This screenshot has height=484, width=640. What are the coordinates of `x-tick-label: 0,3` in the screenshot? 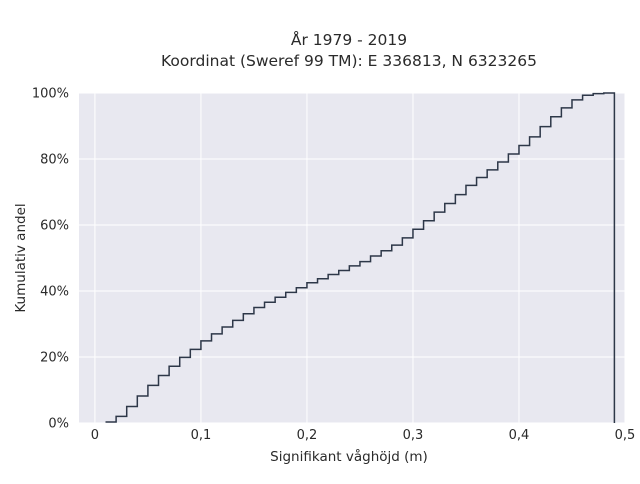 It's located at (413, 435).